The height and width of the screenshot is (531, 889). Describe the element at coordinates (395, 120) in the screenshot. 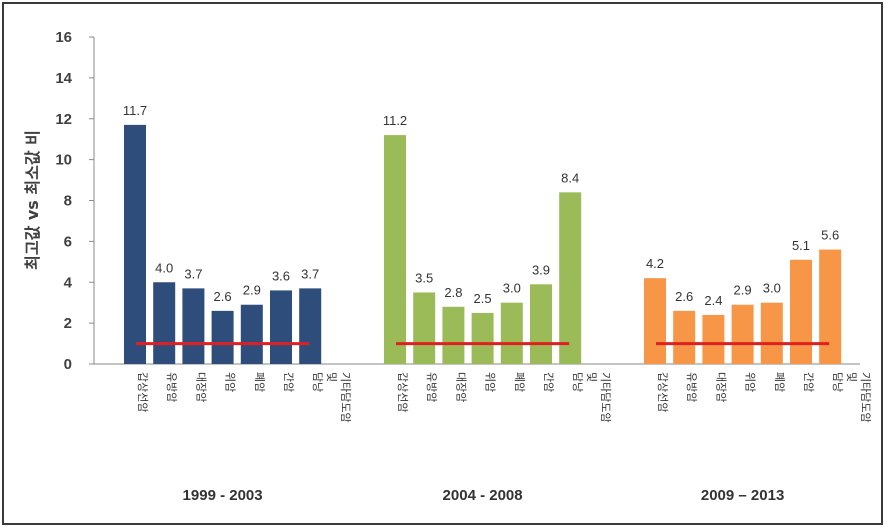

I see `data-label: 11.2` at that location.